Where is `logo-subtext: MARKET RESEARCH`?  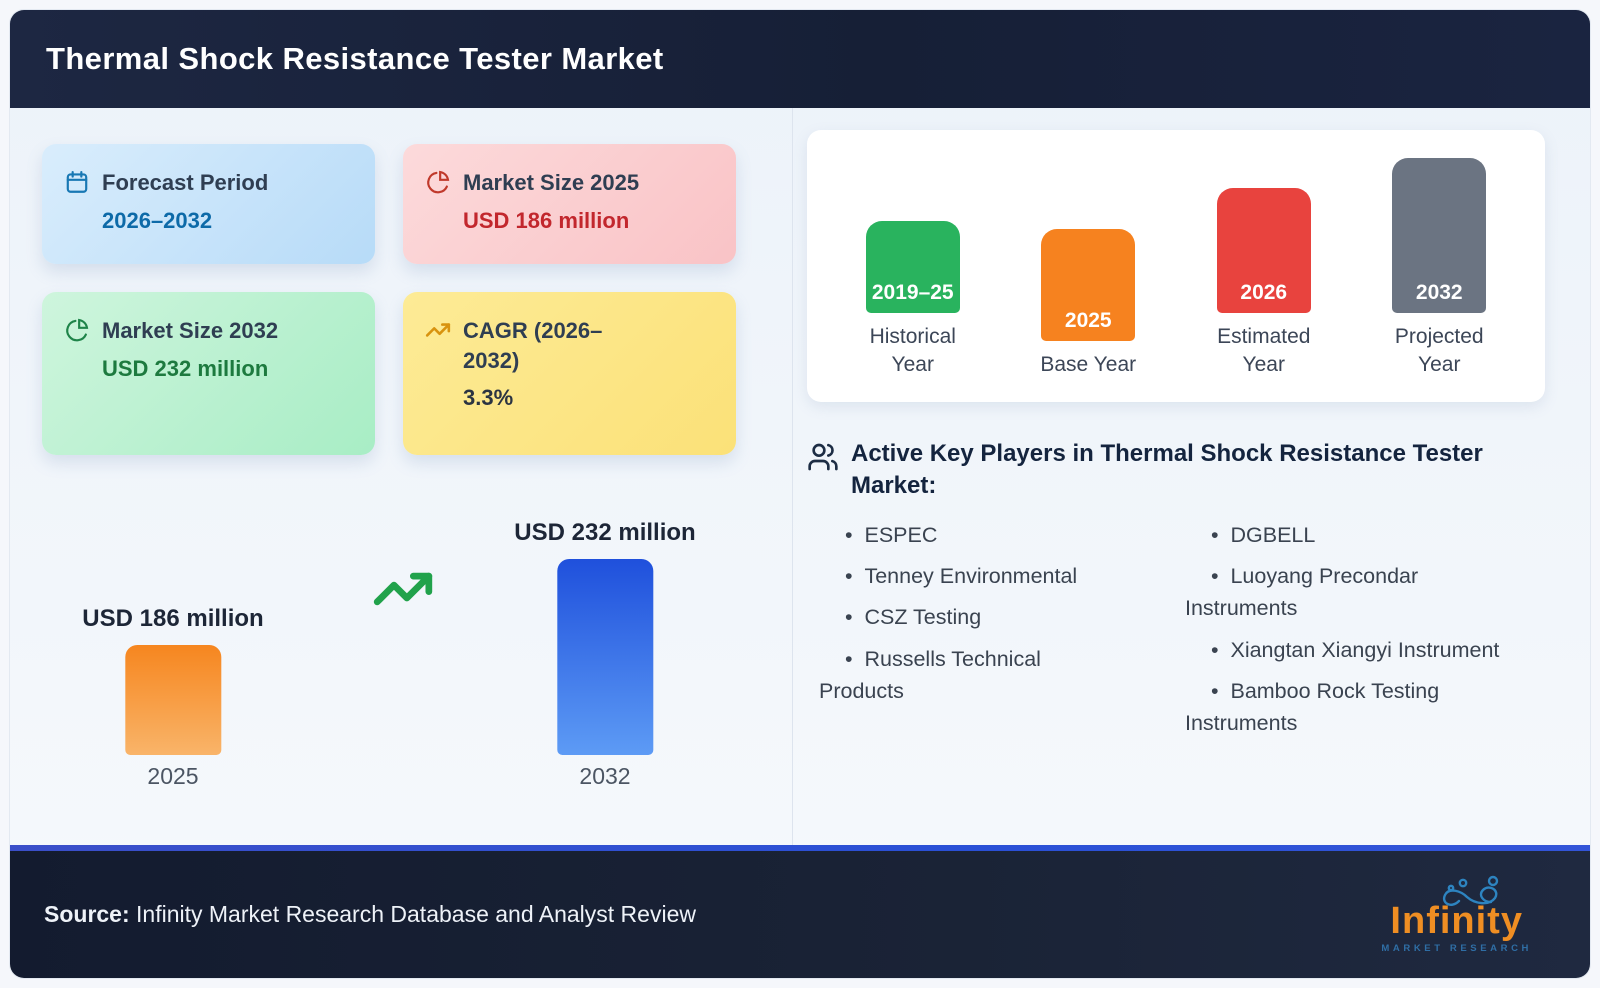 logo-subtext: MARKET RESEARCH is located at coordinates (1456, 949).